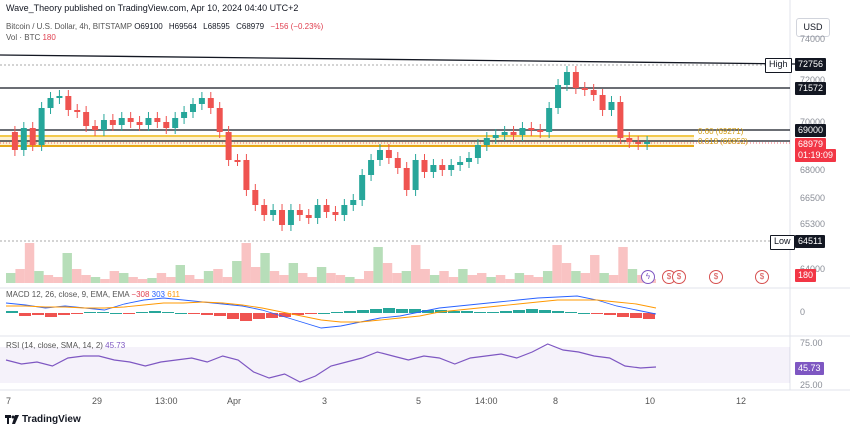  I want to click on trendline, so click(398, 59).